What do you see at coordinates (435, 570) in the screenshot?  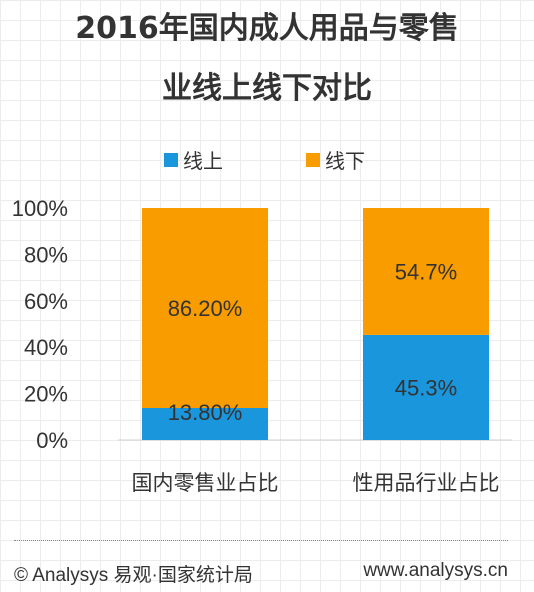 I see `footer-website: www.analysys.cn` at bounding box center [435, 570].